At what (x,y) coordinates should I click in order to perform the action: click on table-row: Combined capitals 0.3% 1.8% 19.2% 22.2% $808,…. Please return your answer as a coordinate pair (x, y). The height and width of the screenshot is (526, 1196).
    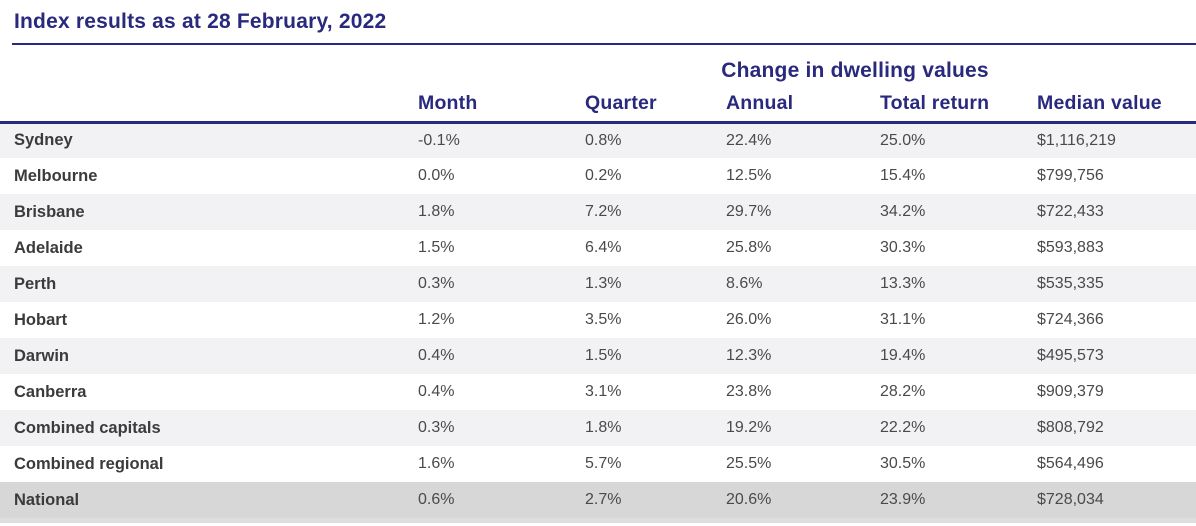
    Looking at the image, I should click on (598, 428).